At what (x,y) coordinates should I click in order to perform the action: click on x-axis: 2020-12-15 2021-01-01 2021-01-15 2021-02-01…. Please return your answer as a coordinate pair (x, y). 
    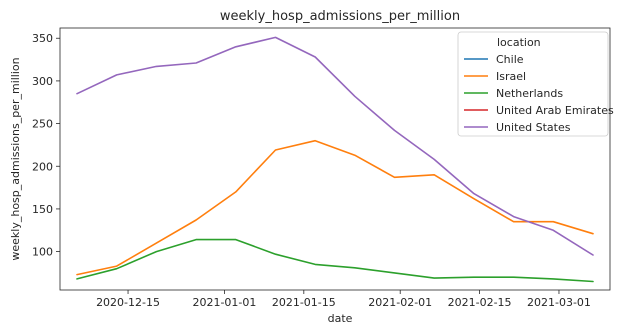
    Looking at the image, I should click on (343, 299).